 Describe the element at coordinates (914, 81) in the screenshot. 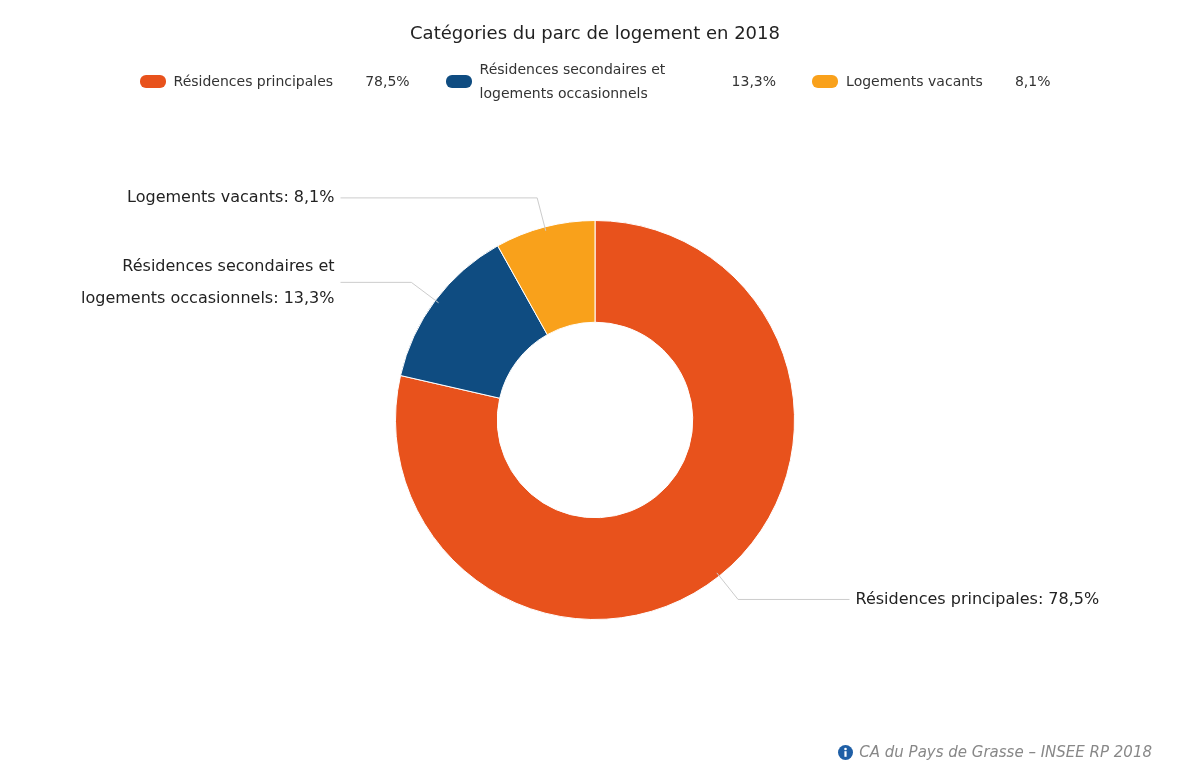

I see `legend-label: Logements vacants` at that location.